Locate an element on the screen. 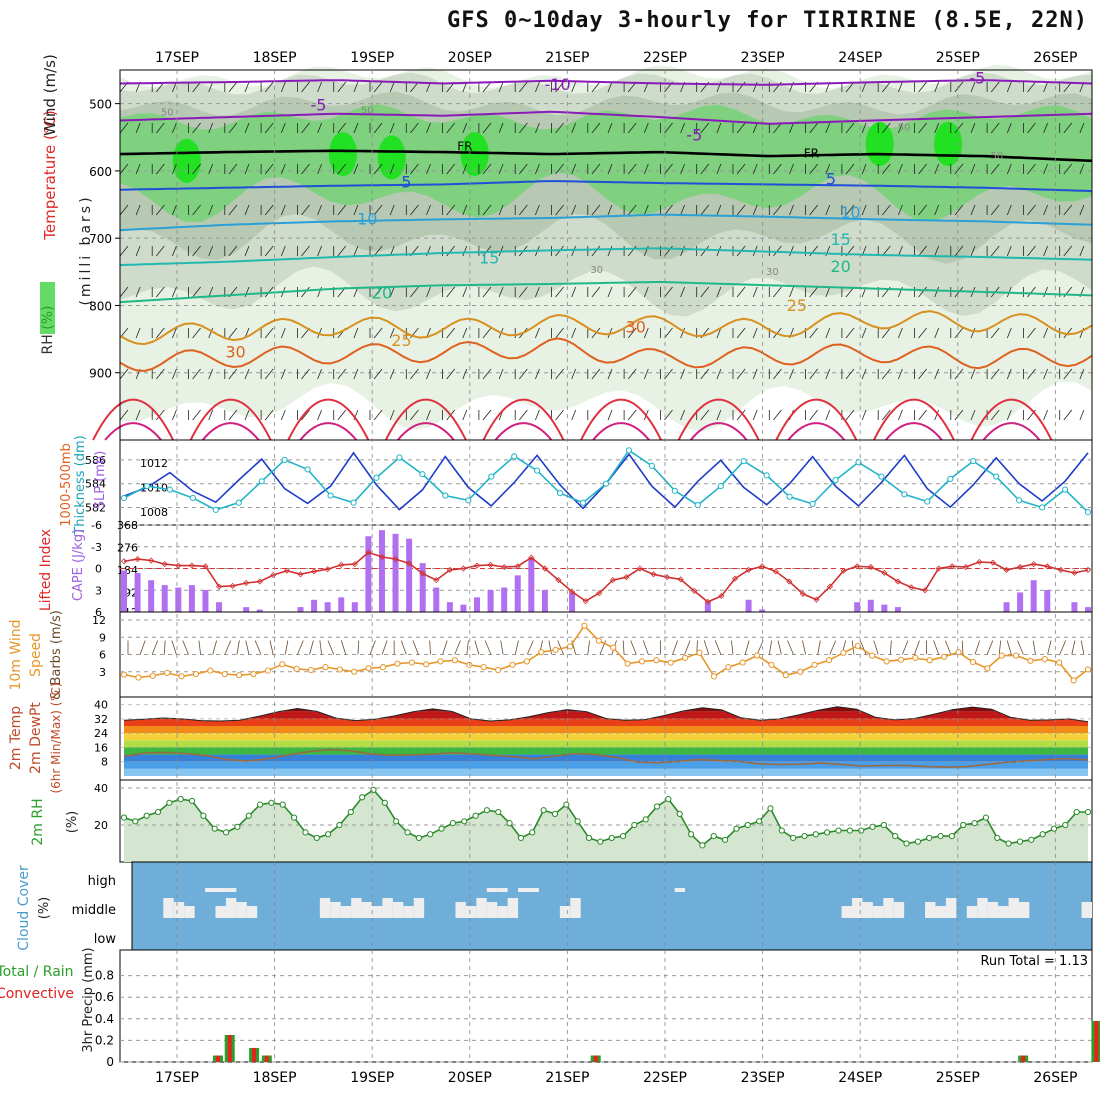  date-label-bottom: 21SEP is located at coordinates (567, 1078).